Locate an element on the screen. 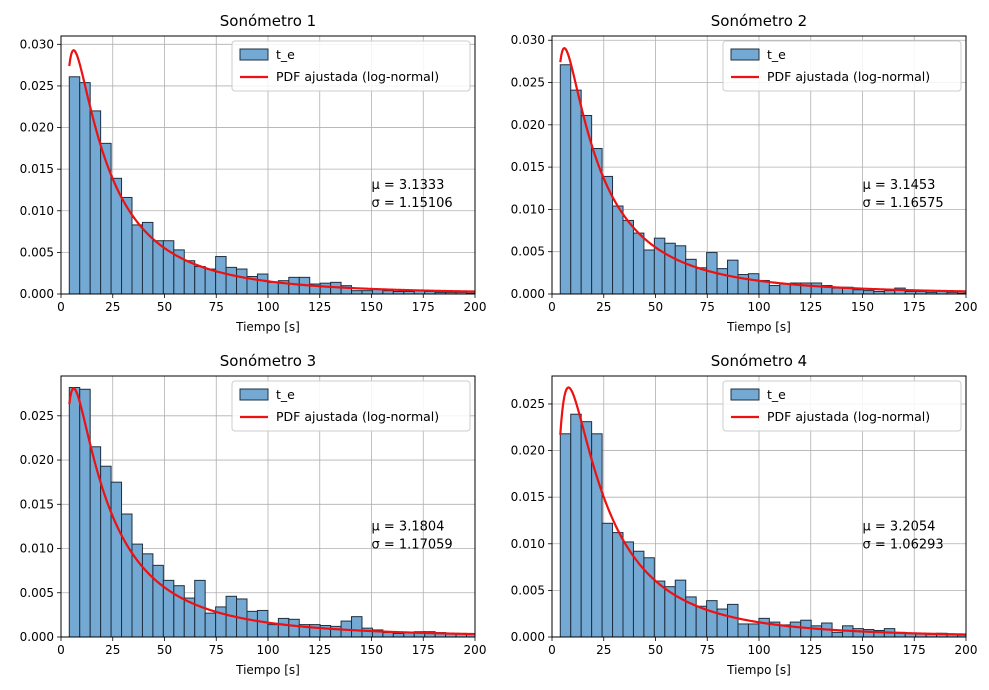 Image resolution: width=989 pixels, height=690 pixels. mu-annotation: μ = 3.1804 is located at coordinates (408, 527).